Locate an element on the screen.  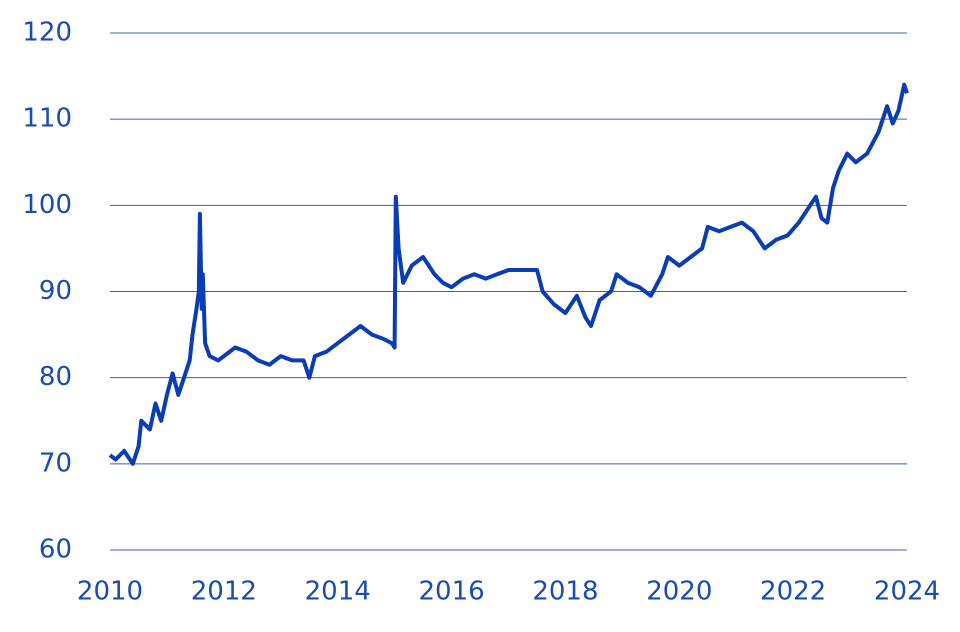
x-tick-label: 2024 is located at coordinates (907, 592).